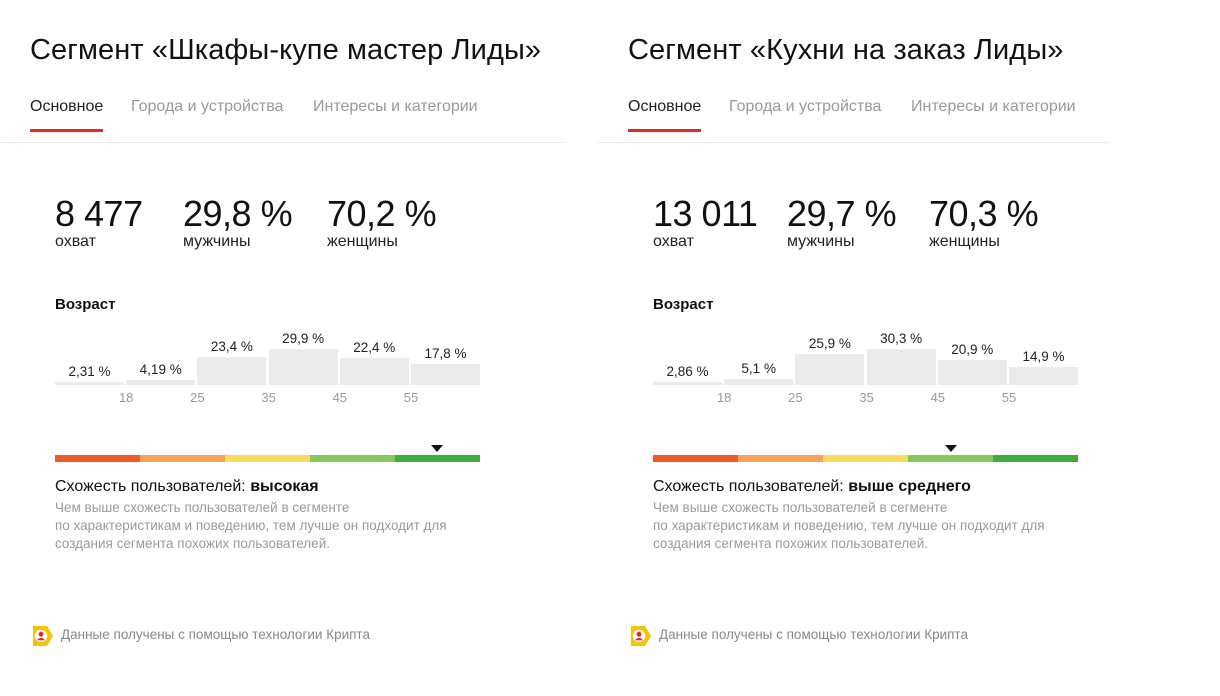  What do you see at coordinates (842, 213) in the screenshot?
I see `stat-men-value: 29,7 %` at bounding box center [842, 213].